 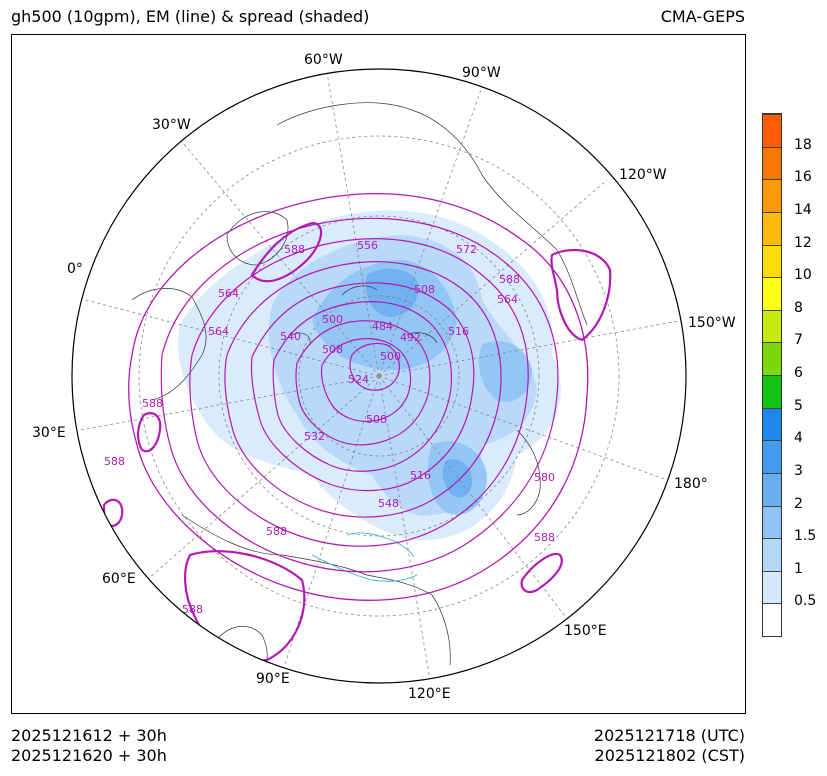 What do you see at coordinates (798, 503) in the screenshot?
I see `colorbar-tick-label: 2` at bounding box center [798, 503].